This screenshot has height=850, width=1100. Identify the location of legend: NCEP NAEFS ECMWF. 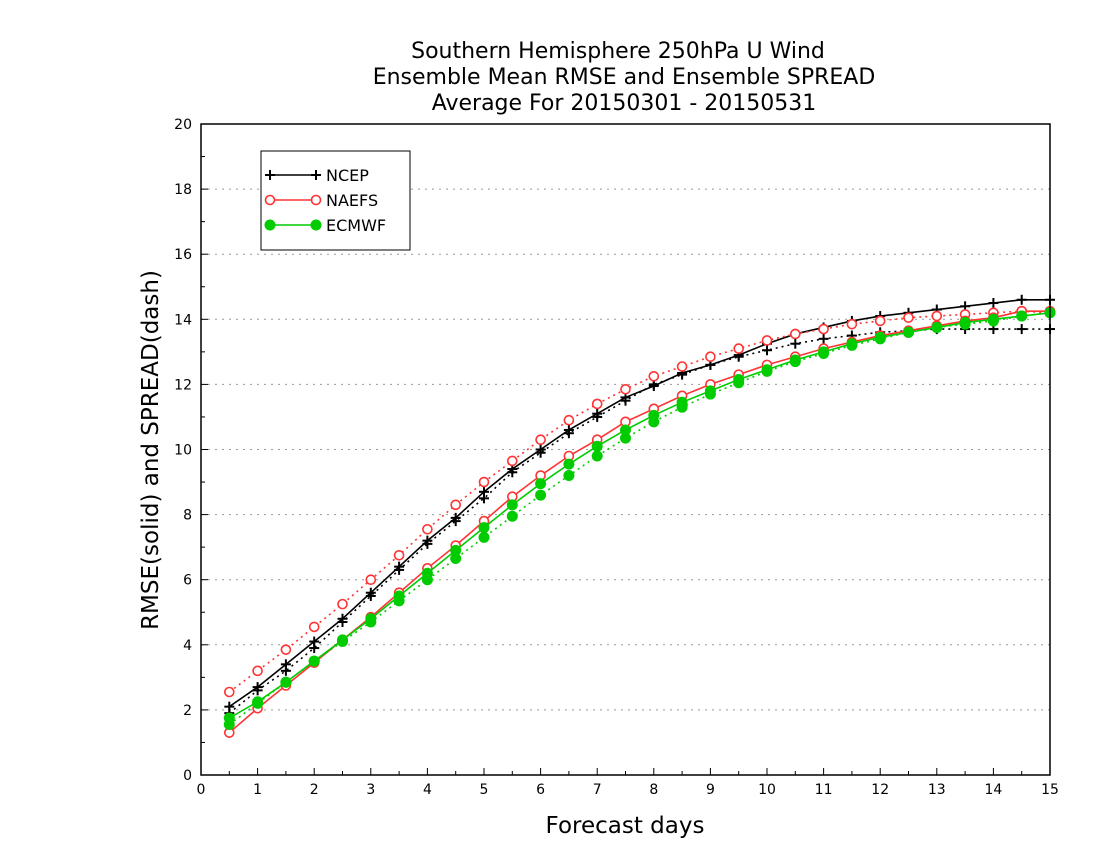
(335, 200).